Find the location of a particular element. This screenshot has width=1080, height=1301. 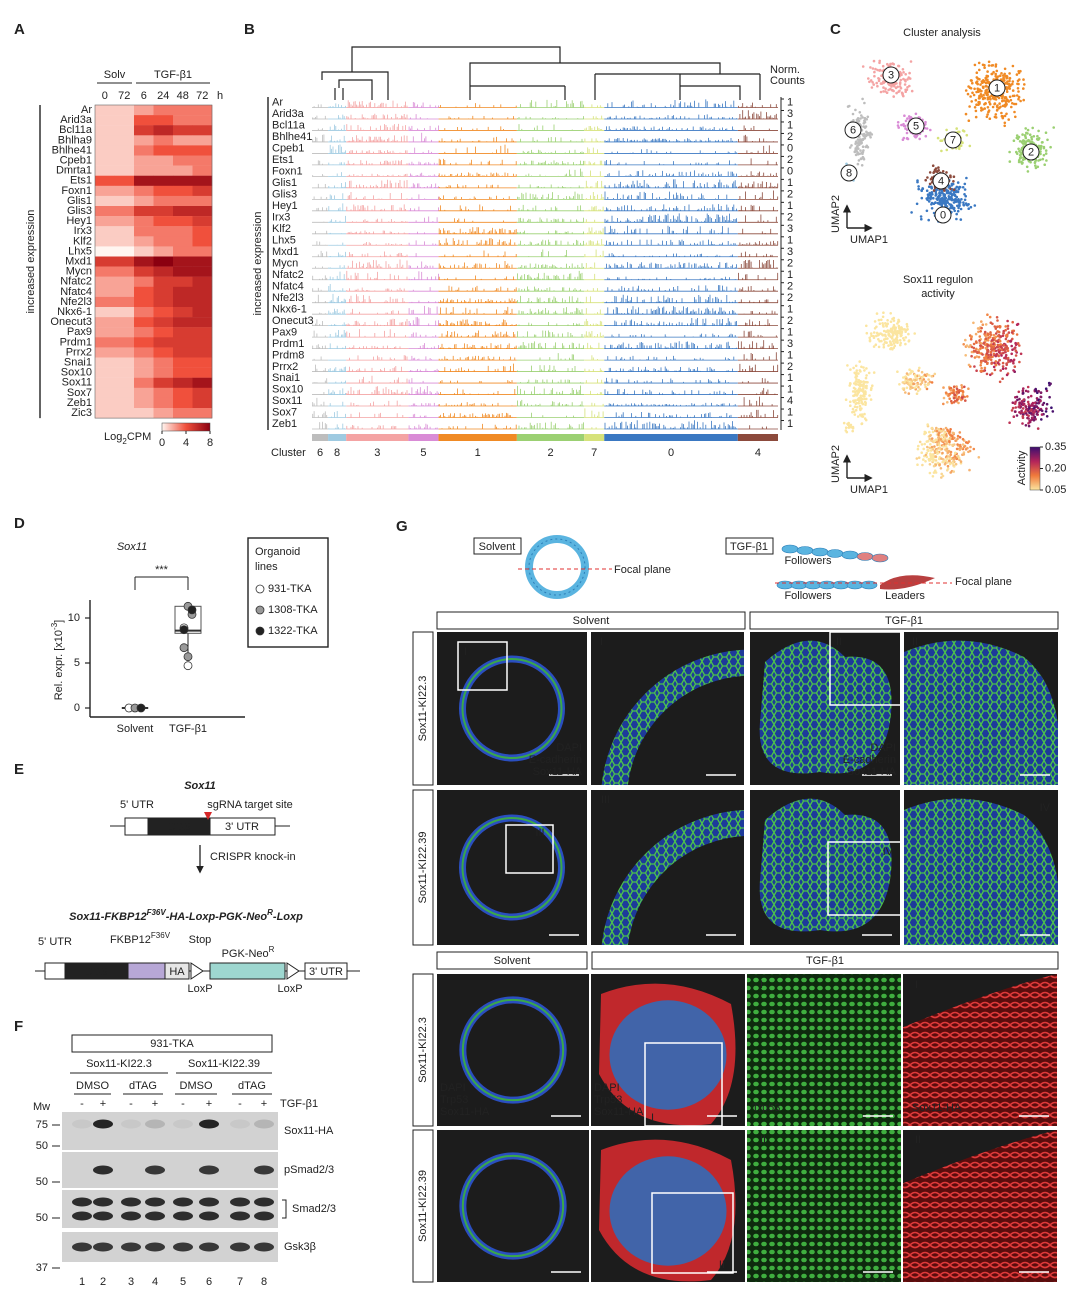

gene-label: Glis1 is located at coordinates (79, 201).